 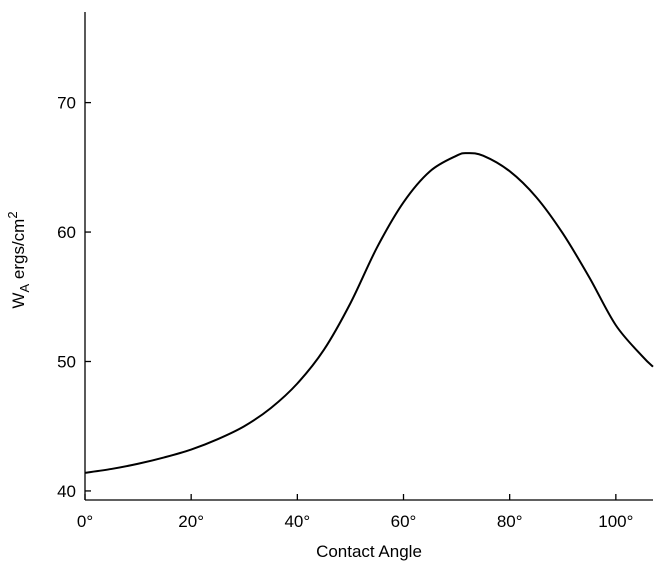 I want to click on y-ticks: 40 50 60 70, so click(x=74, y=297).